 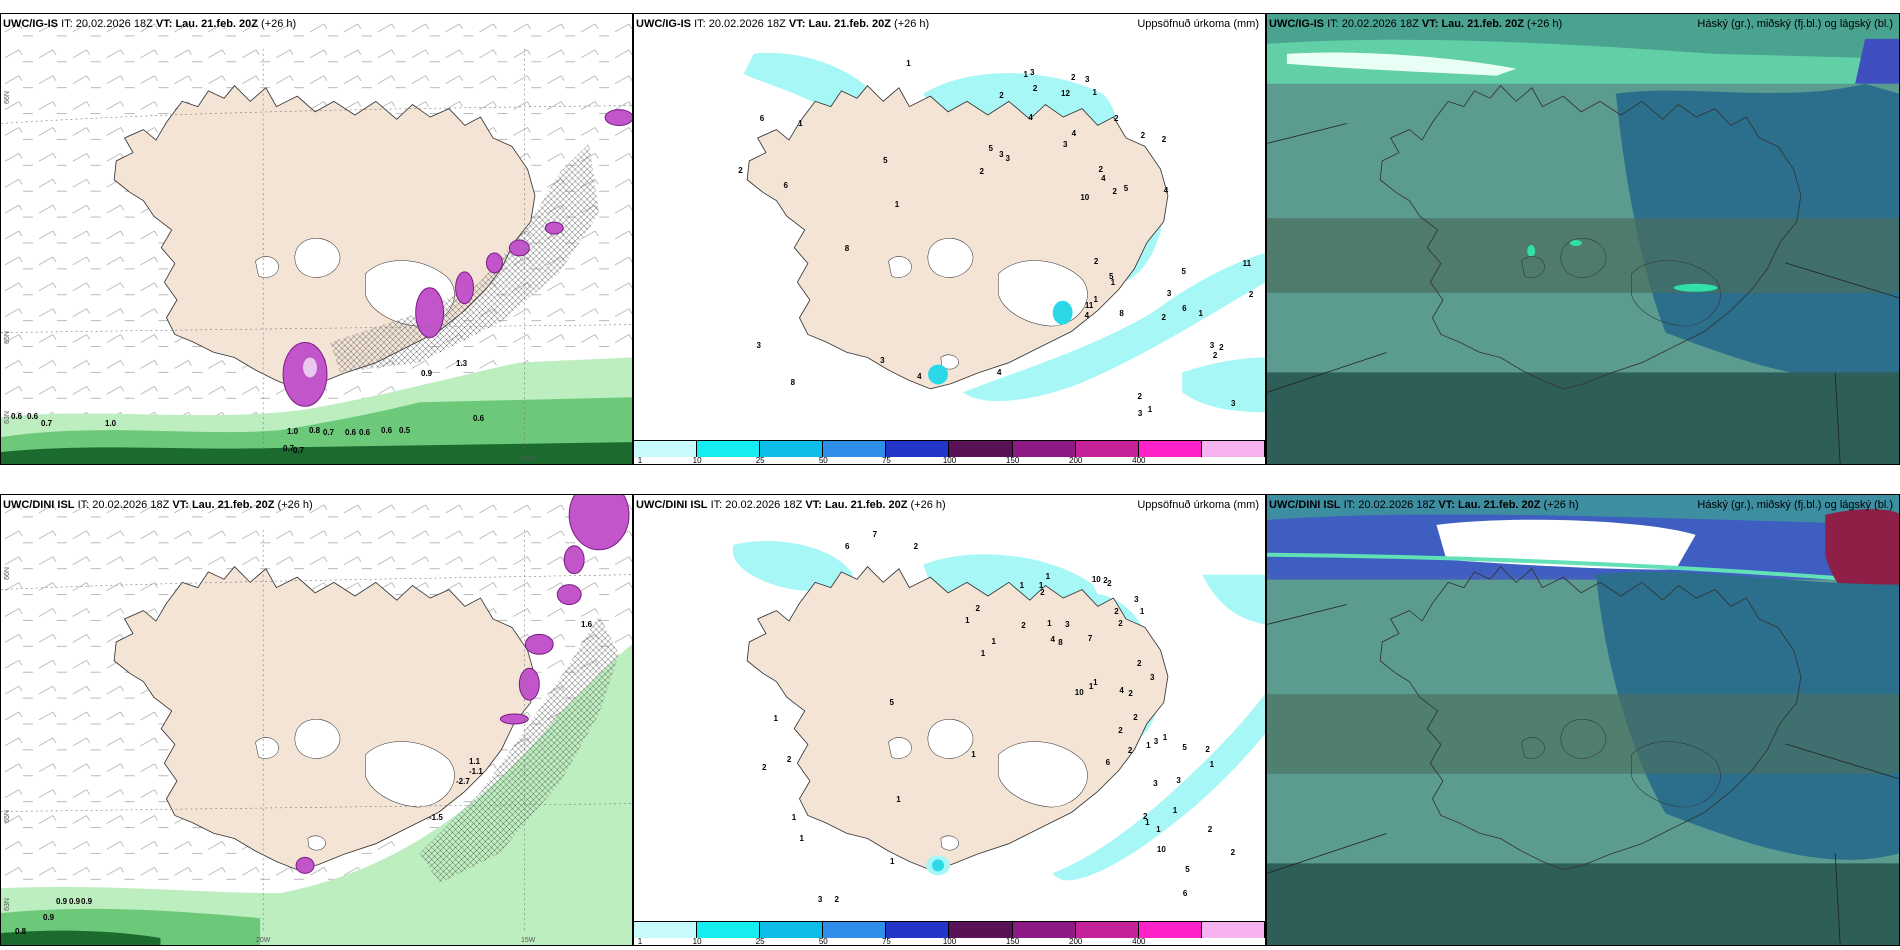 I want to click on precip-value-label: 4, so click(x=1074, y=133).